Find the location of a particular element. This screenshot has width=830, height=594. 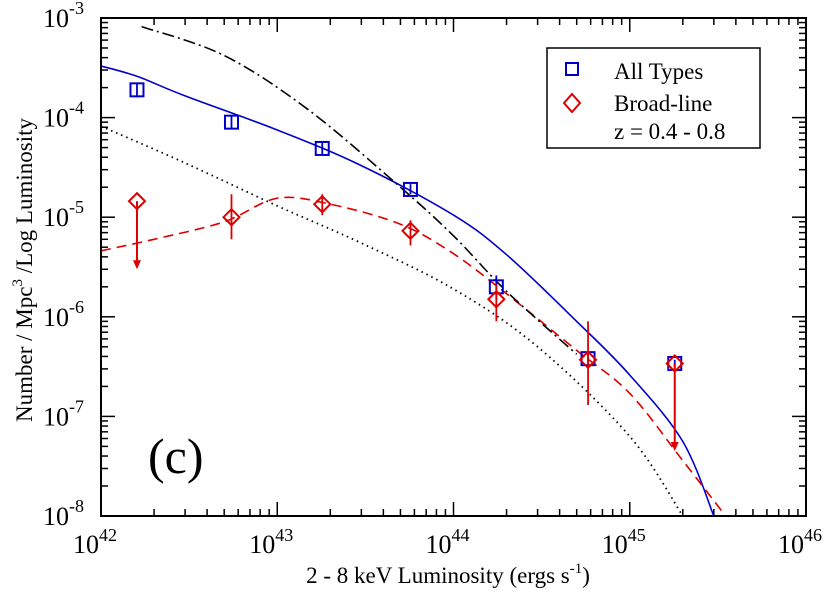

x-tick-label: 1043 is located at coordinates (271, 542).